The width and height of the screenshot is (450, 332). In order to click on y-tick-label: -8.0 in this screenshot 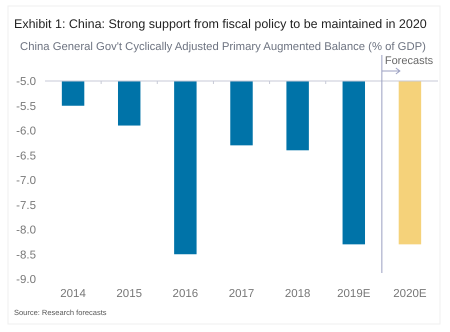, I will do `click(26, 230)`.